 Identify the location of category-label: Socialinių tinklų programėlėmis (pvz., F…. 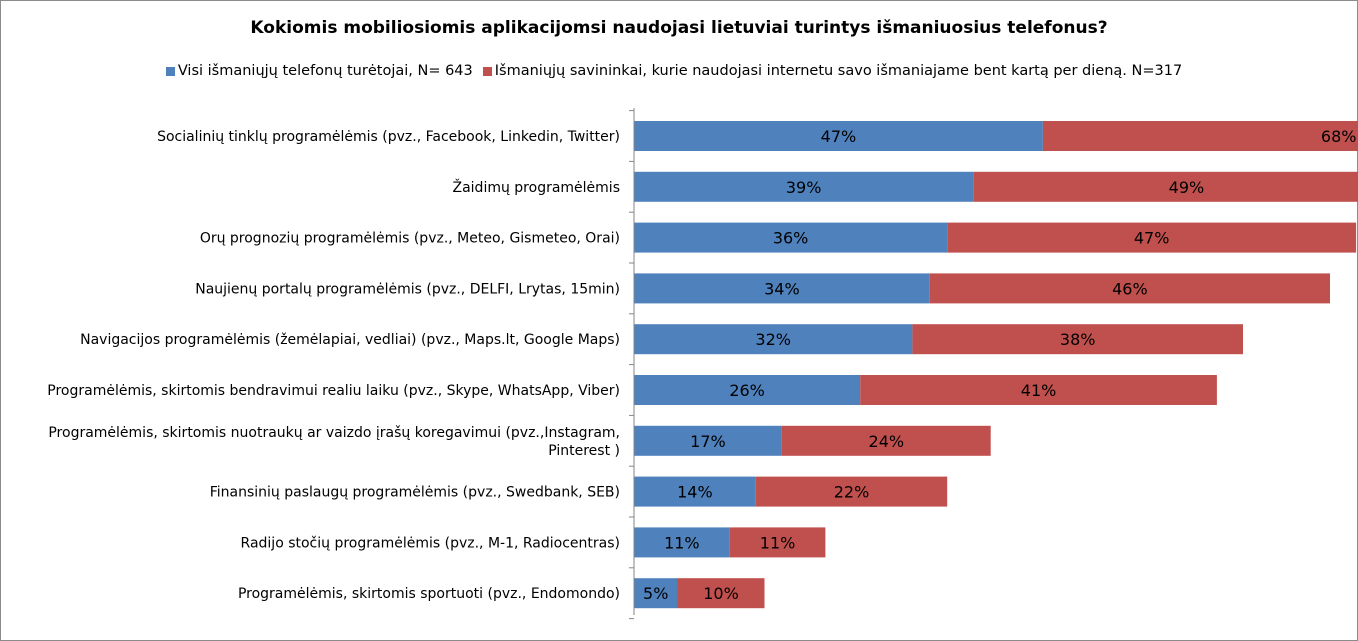
(388, 137).